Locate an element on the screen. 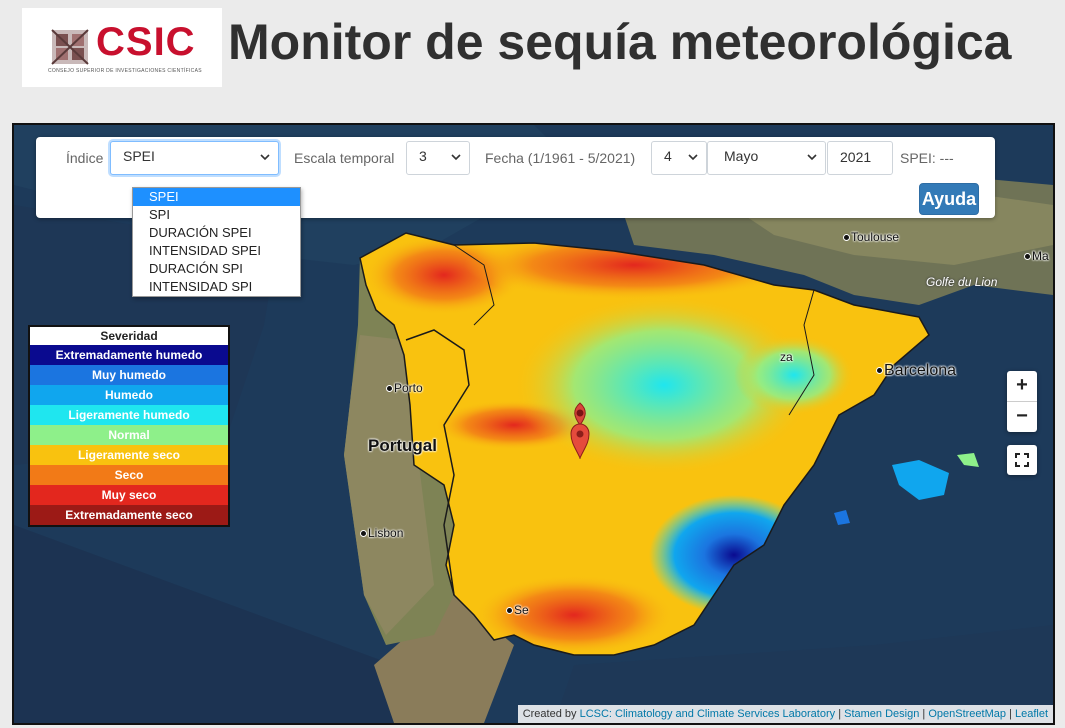 This screenshot has width=1065, height=728. place-label-portugal: Portugal is located at coordinates (402, 445).